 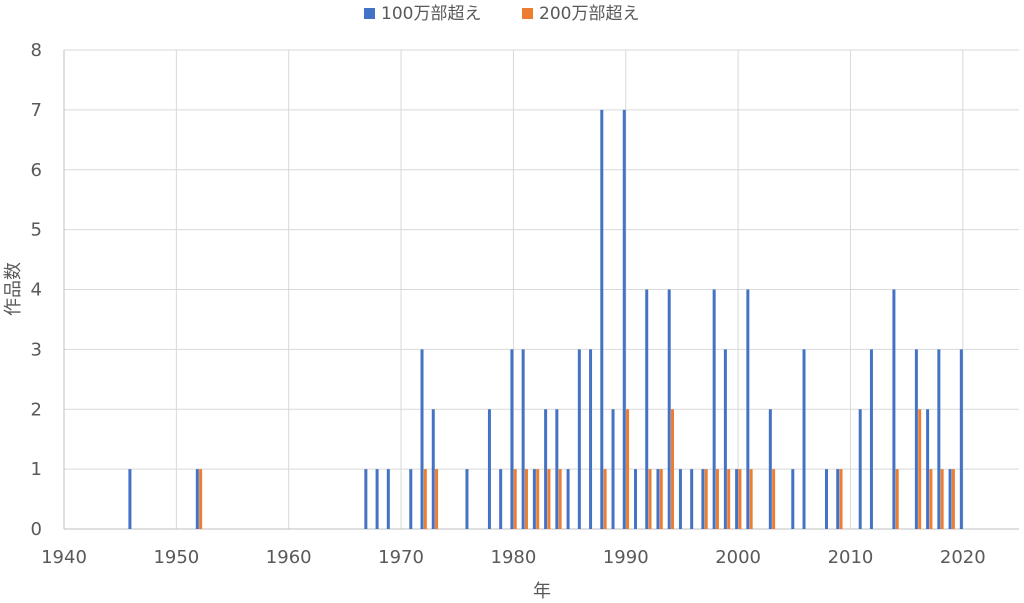 I want to click on x-axis-title: 年, so click(x=542, y=591).